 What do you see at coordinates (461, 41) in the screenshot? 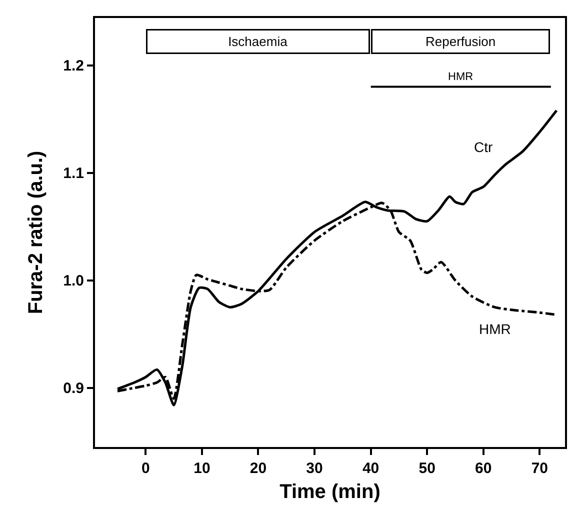
I see `annotation: Reperfusion` at bounding box center [461, 41].